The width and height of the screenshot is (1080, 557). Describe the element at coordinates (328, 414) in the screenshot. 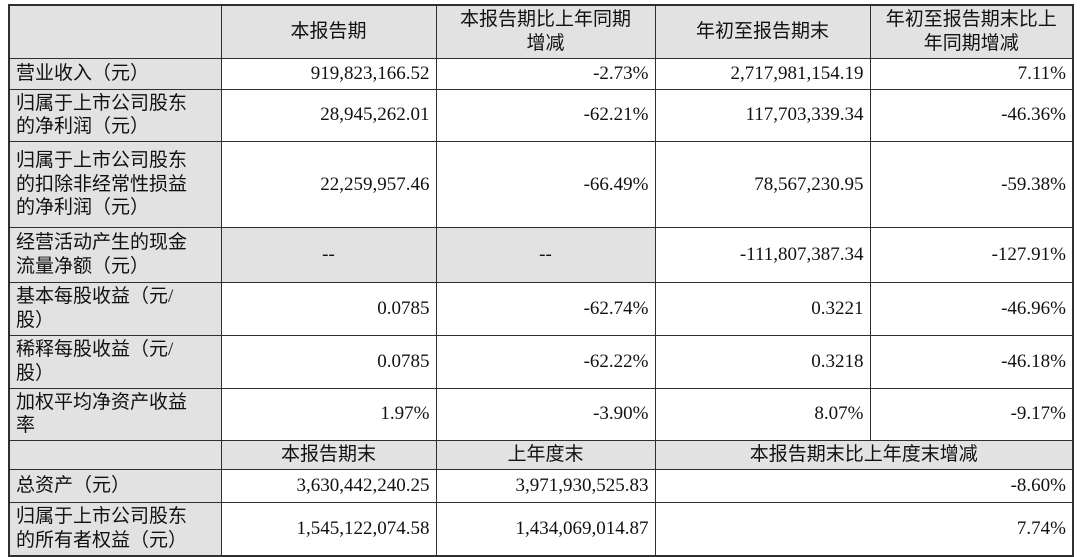

I see `value-current-period: 1.97%` at that location.